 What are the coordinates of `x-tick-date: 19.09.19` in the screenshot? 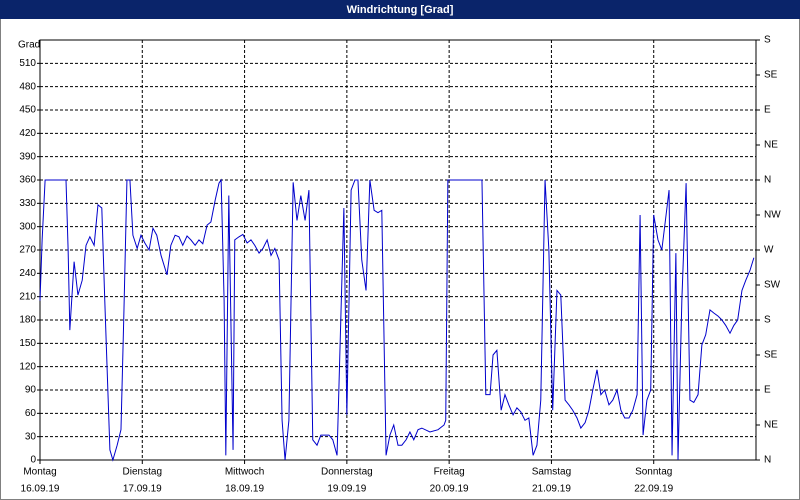 It's located at (346, 489).